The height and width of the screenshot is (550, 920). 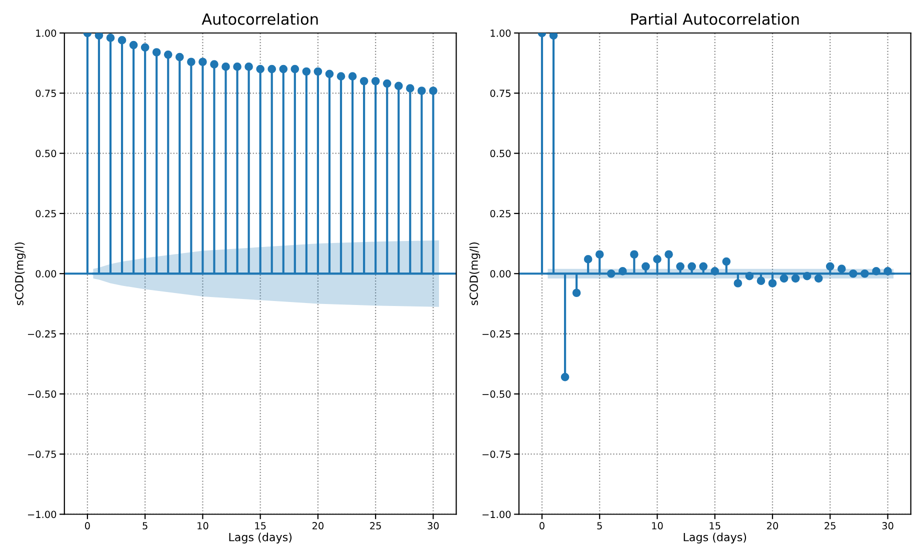 What do you see at coordinates (715, 19) in the screenshot?
I see `chart-title: Partial Autocorrelation` at bounding box center [715, 19].